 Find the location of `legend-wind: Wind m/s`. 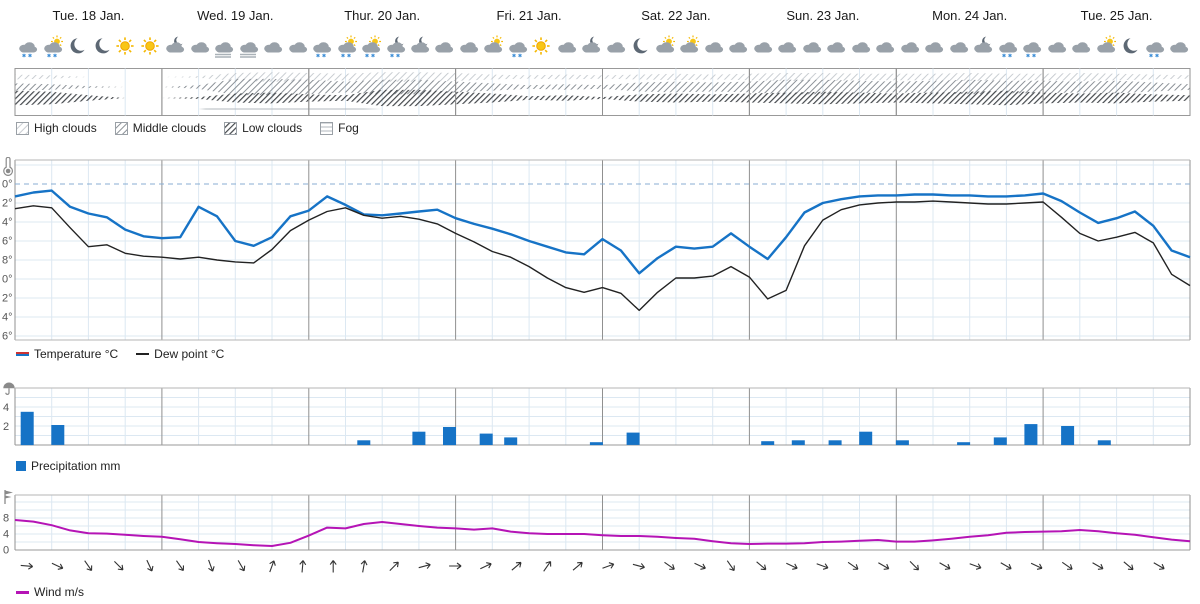

legend-wind: Wind m/s is located at coordinates (50, 592).